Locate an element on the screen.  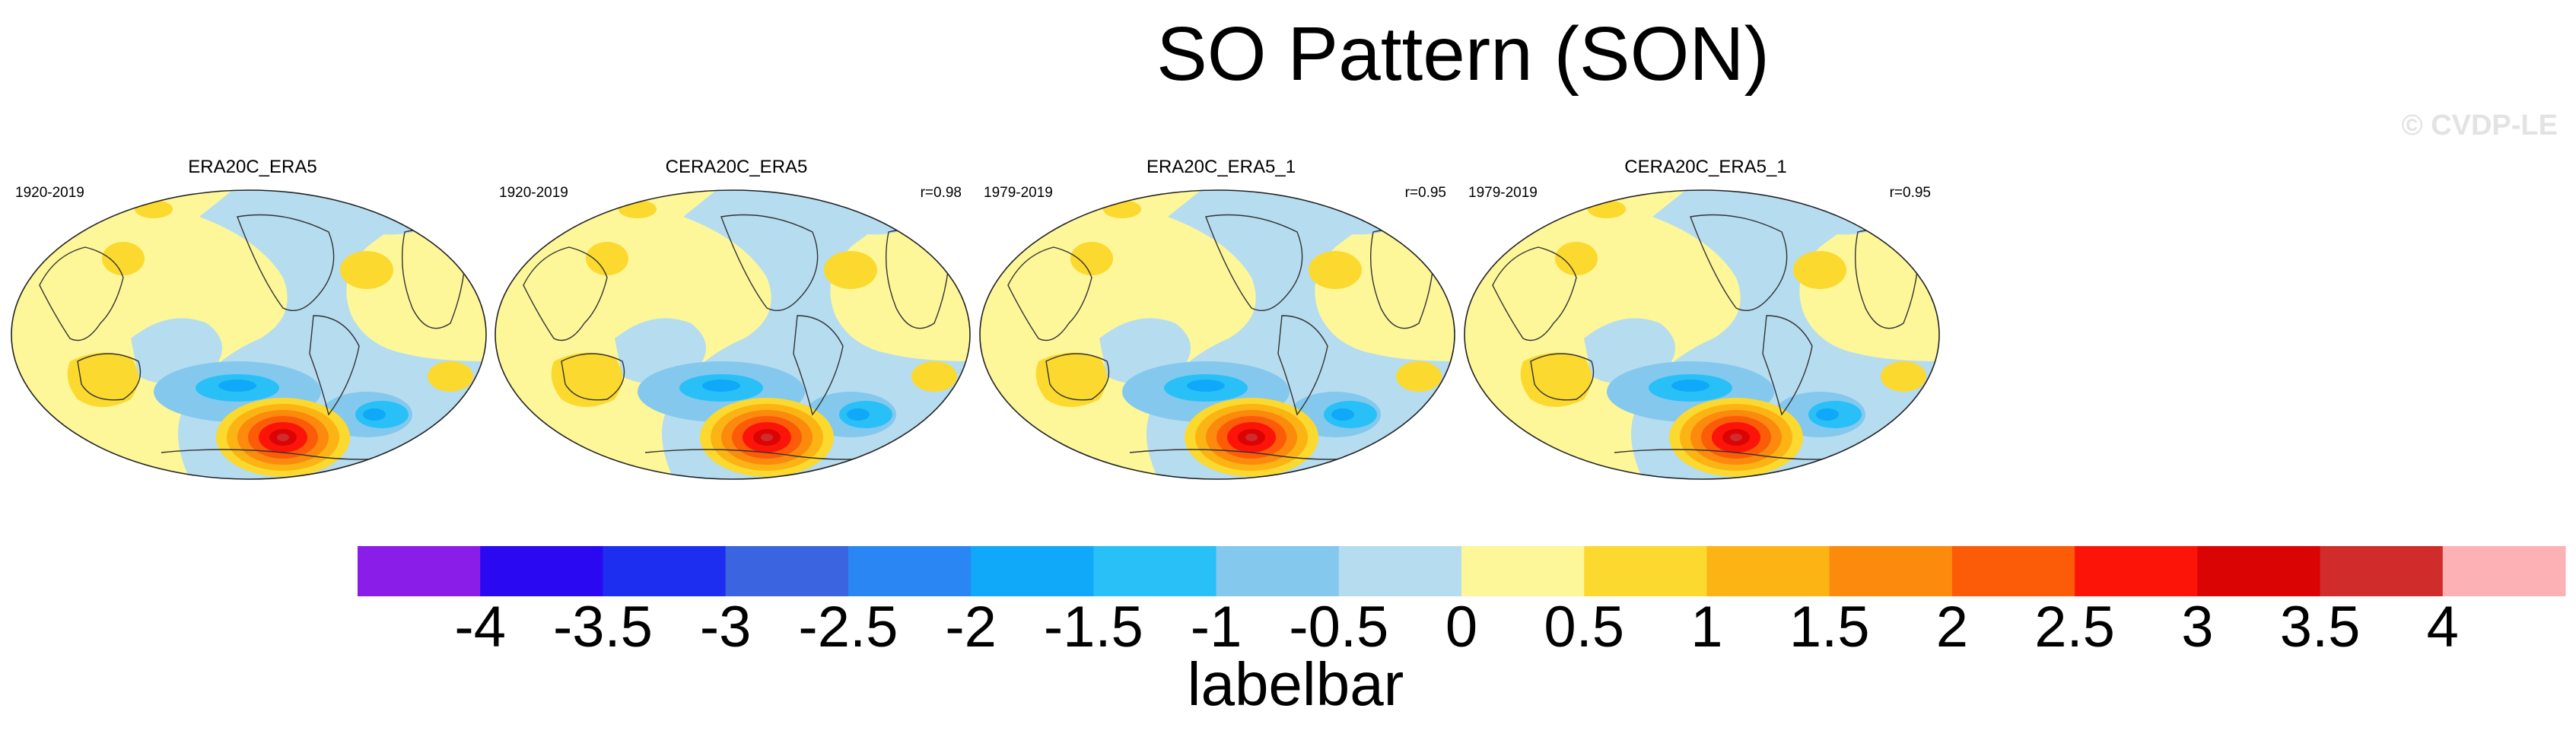
map-panel: CERA20C_ERA5_1 1979-2019 r=0.95 is located at coordinates (1706, 319).